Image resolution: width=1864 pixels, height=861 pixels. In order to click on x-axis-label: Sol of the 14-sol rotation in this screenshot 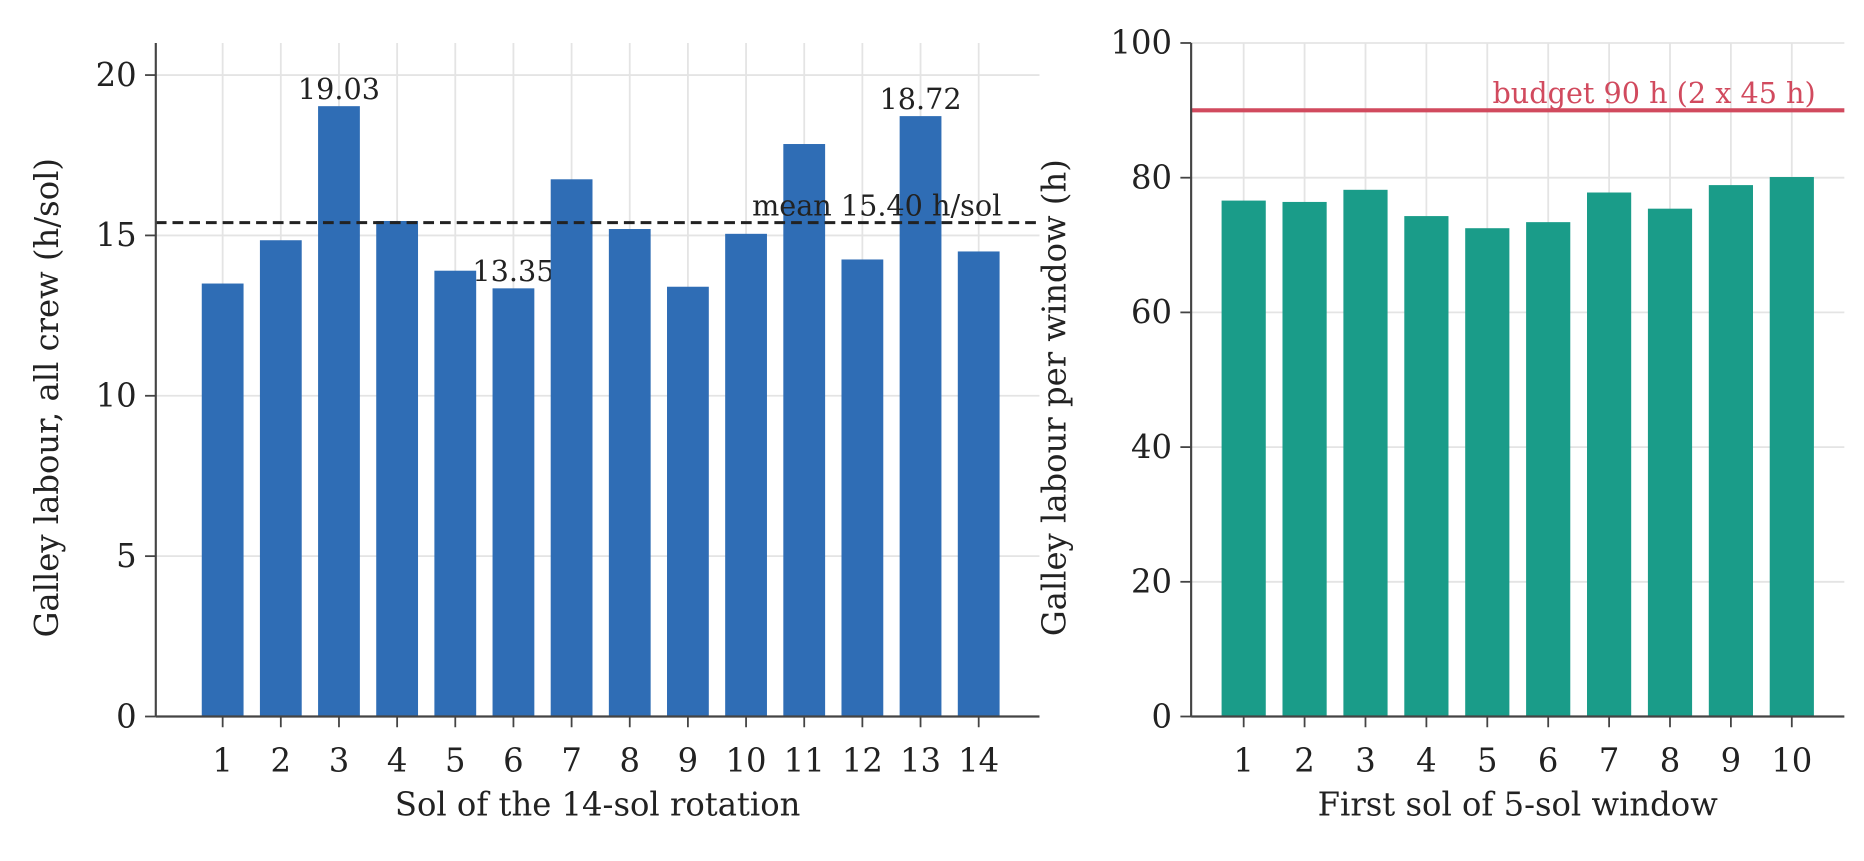, I will do `click(598, 805)`.